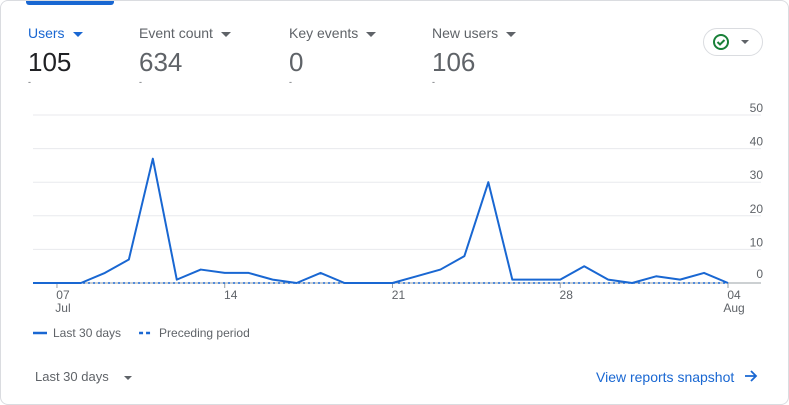 The image size is (789, 405). Describe the element at coordinates (70, 3) in the screenshot. I see `selected-tab-indicator` at that location.